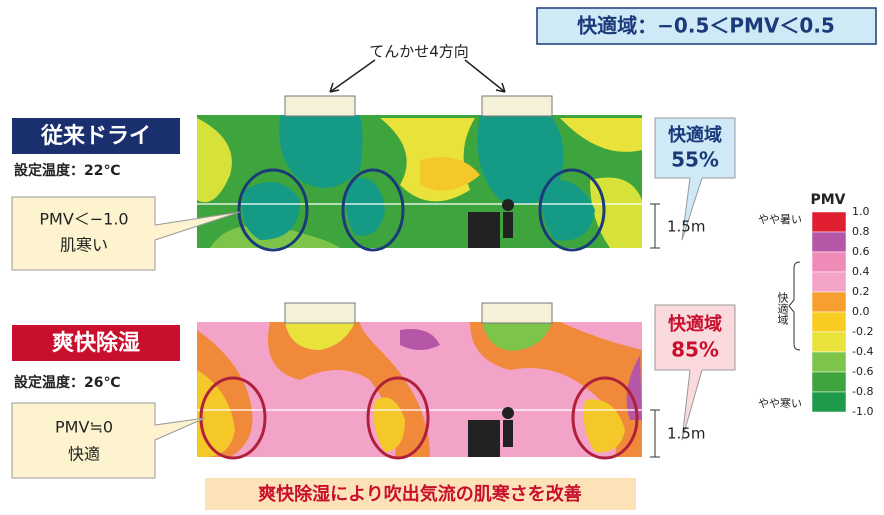 Image resolution: width=884 pixels, height=515 pixels. What do you see at coordinates (861, 291) in the screenshot?
I see `legend-tick-label: 0.2` at bounding box center [861, 291].